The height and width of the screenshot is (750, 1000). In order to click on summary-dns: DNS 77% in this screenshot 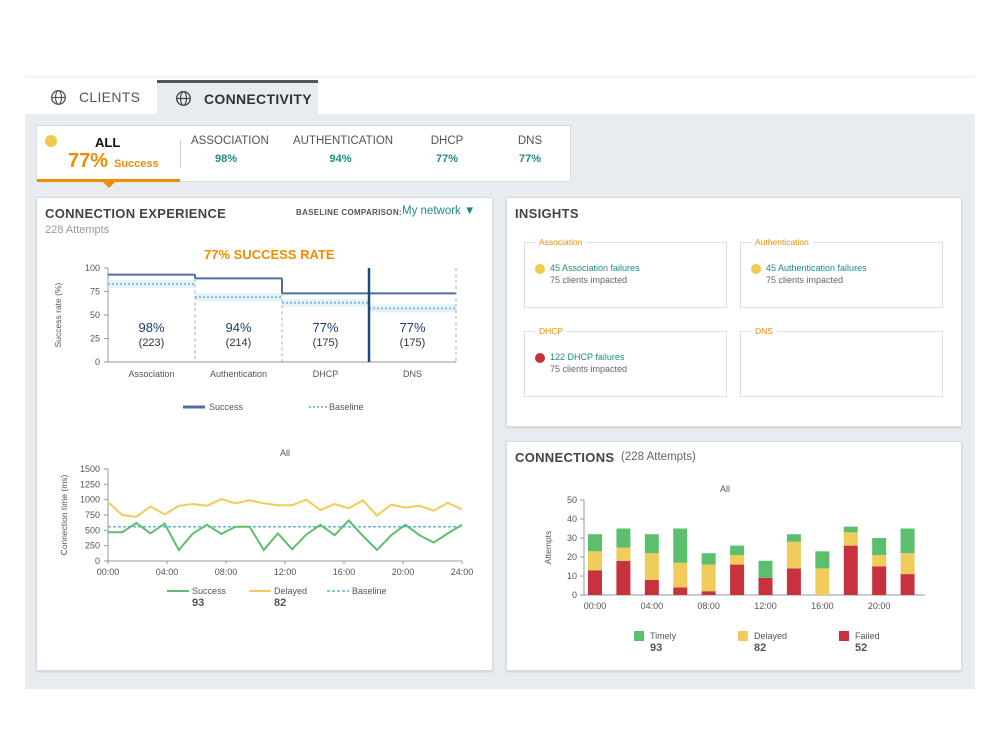, I will do `click(530, 150)`.